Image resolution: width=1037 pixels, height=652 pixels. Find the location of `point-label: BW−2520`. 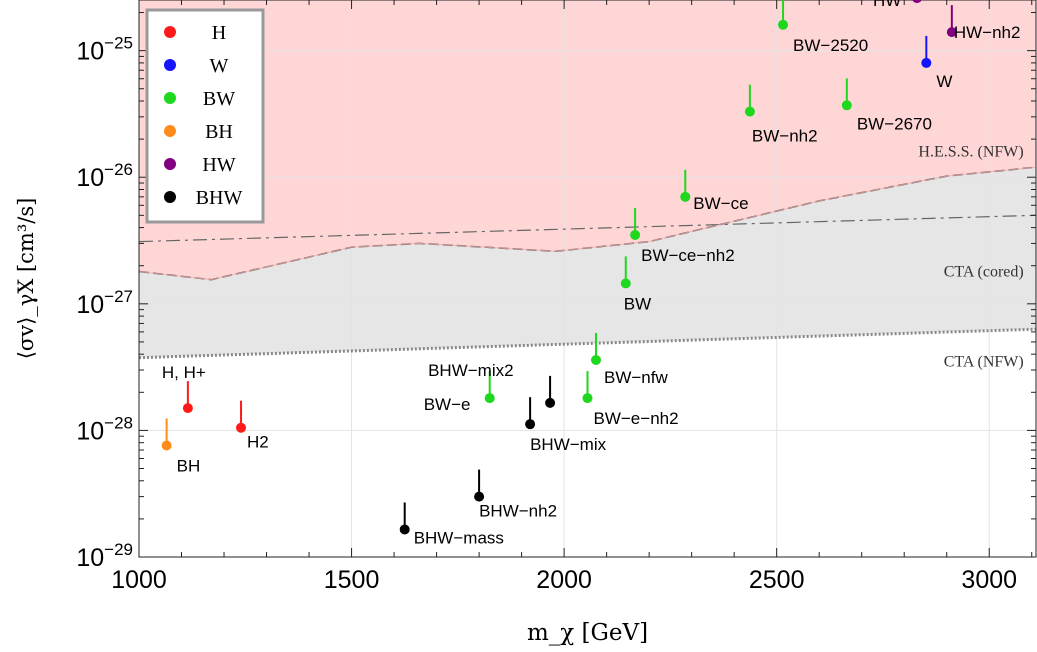

point-label: BW−2520 is located at coordinates (830, 45).